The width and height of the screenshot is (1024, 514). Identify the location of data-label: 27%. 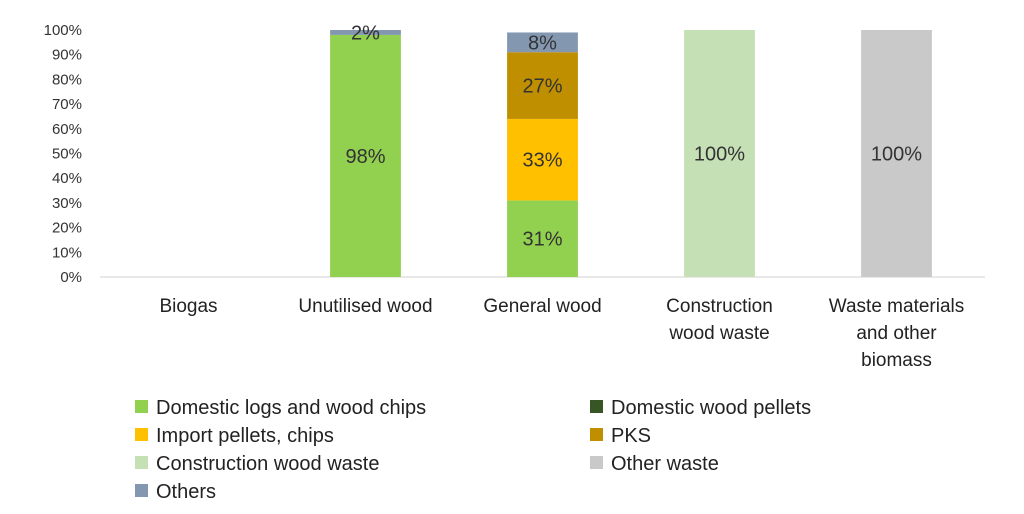
(542, 87).